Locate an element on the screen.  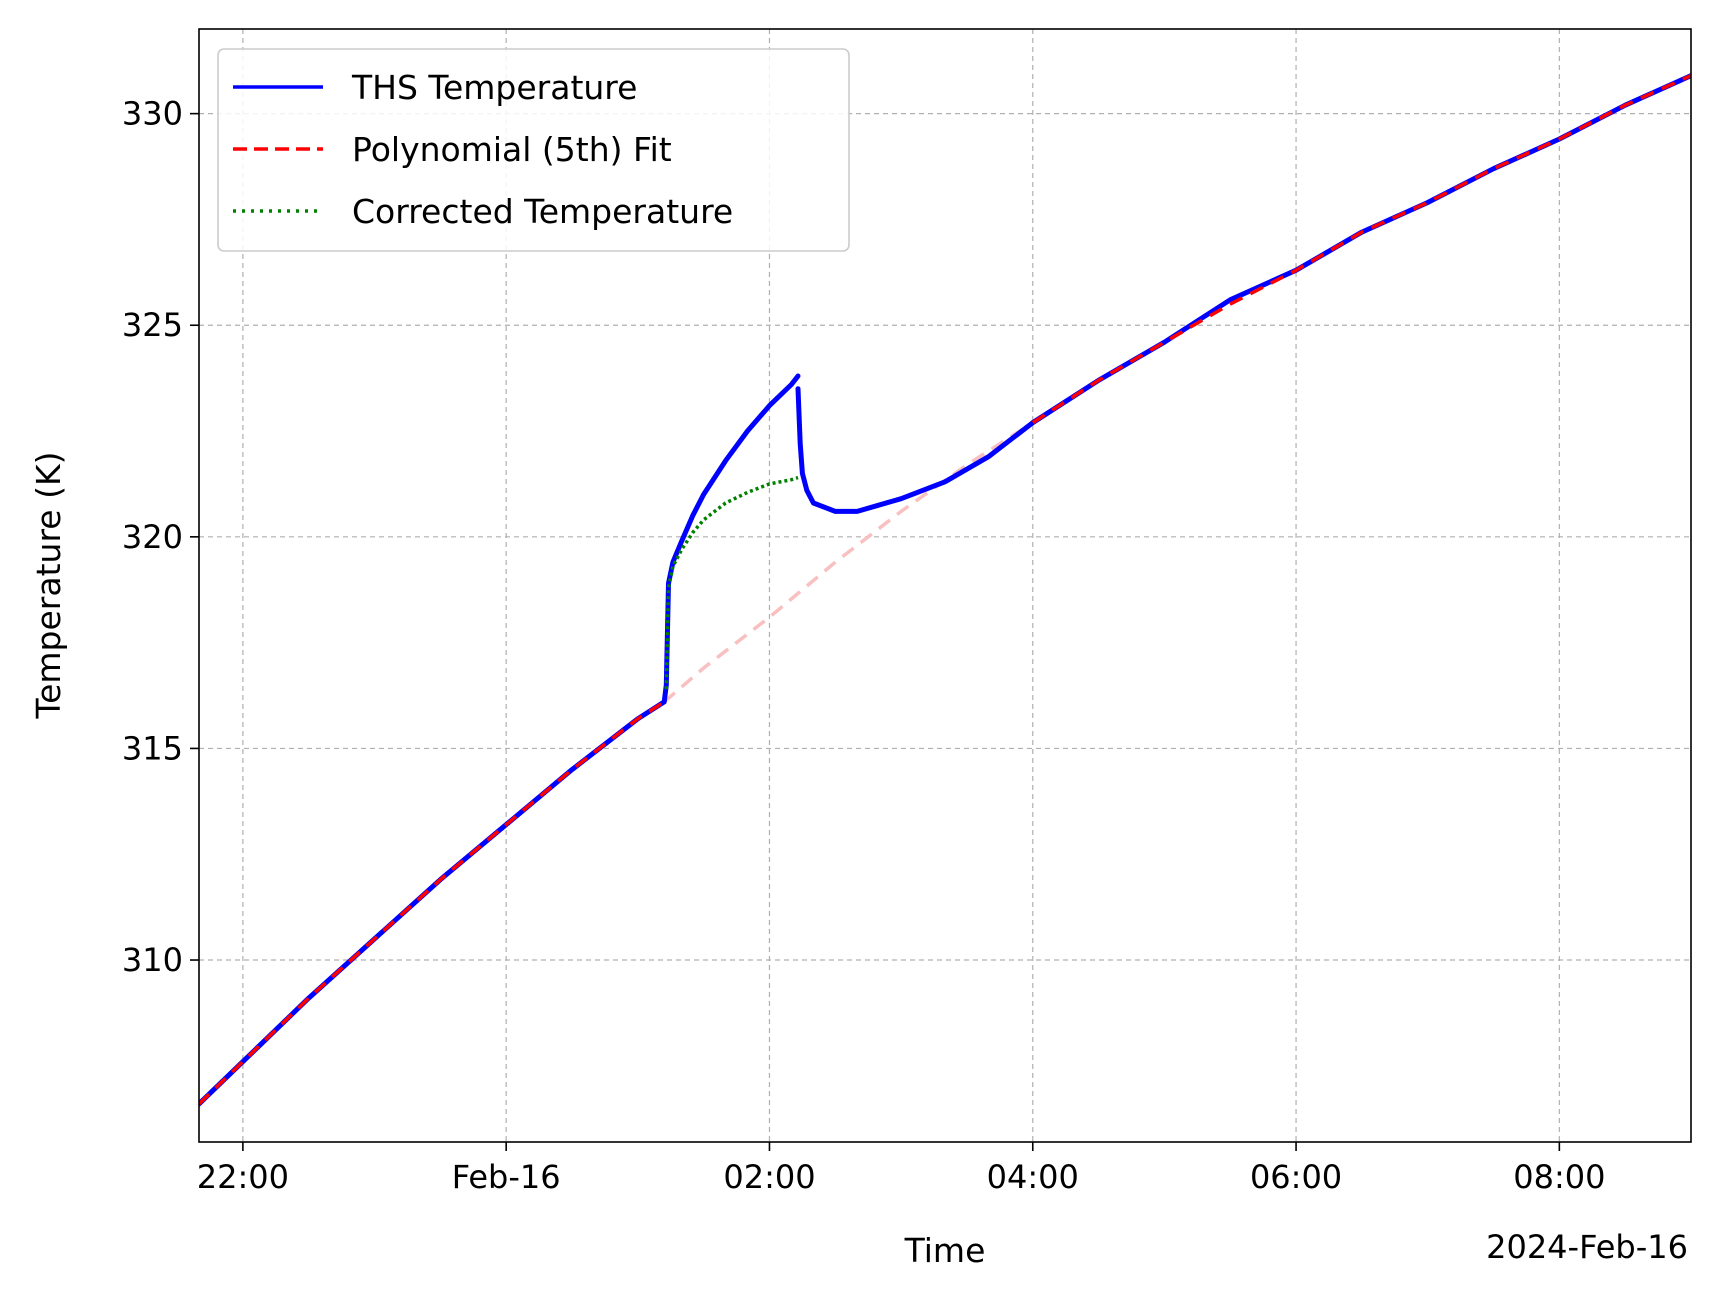
y-tick-label: 315 is located at coordinates (152, 748).